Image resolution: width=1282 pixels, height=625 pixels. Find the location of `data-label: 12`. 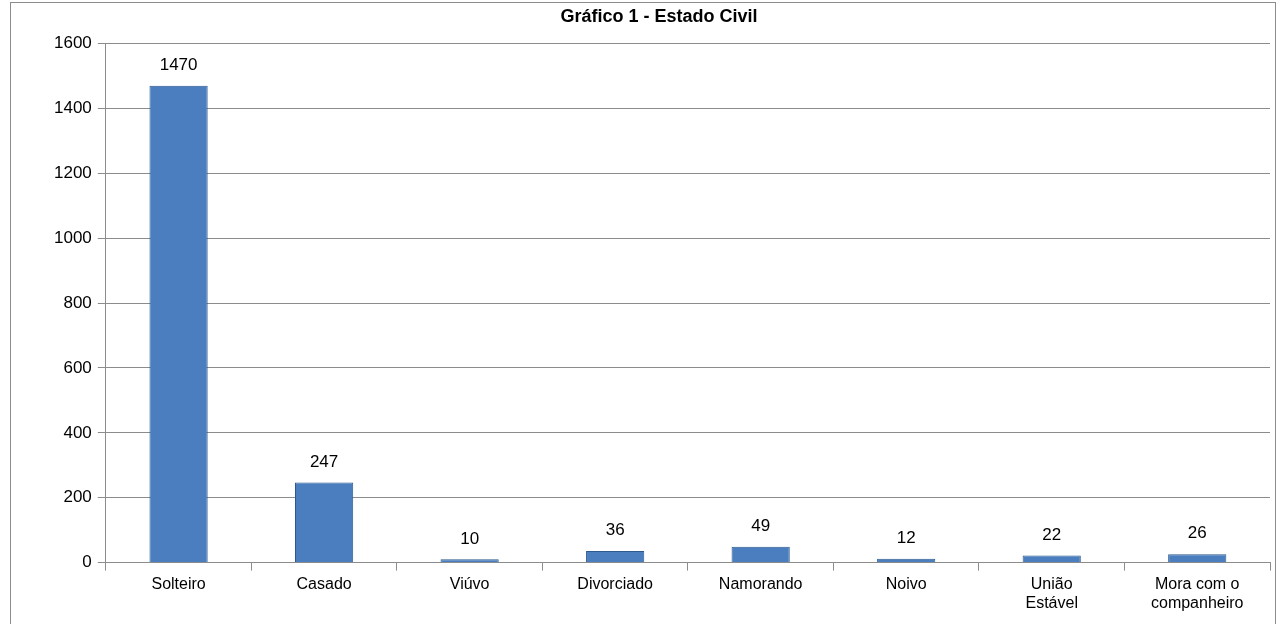

data-label: 12 is located at coordinates (906, 537).